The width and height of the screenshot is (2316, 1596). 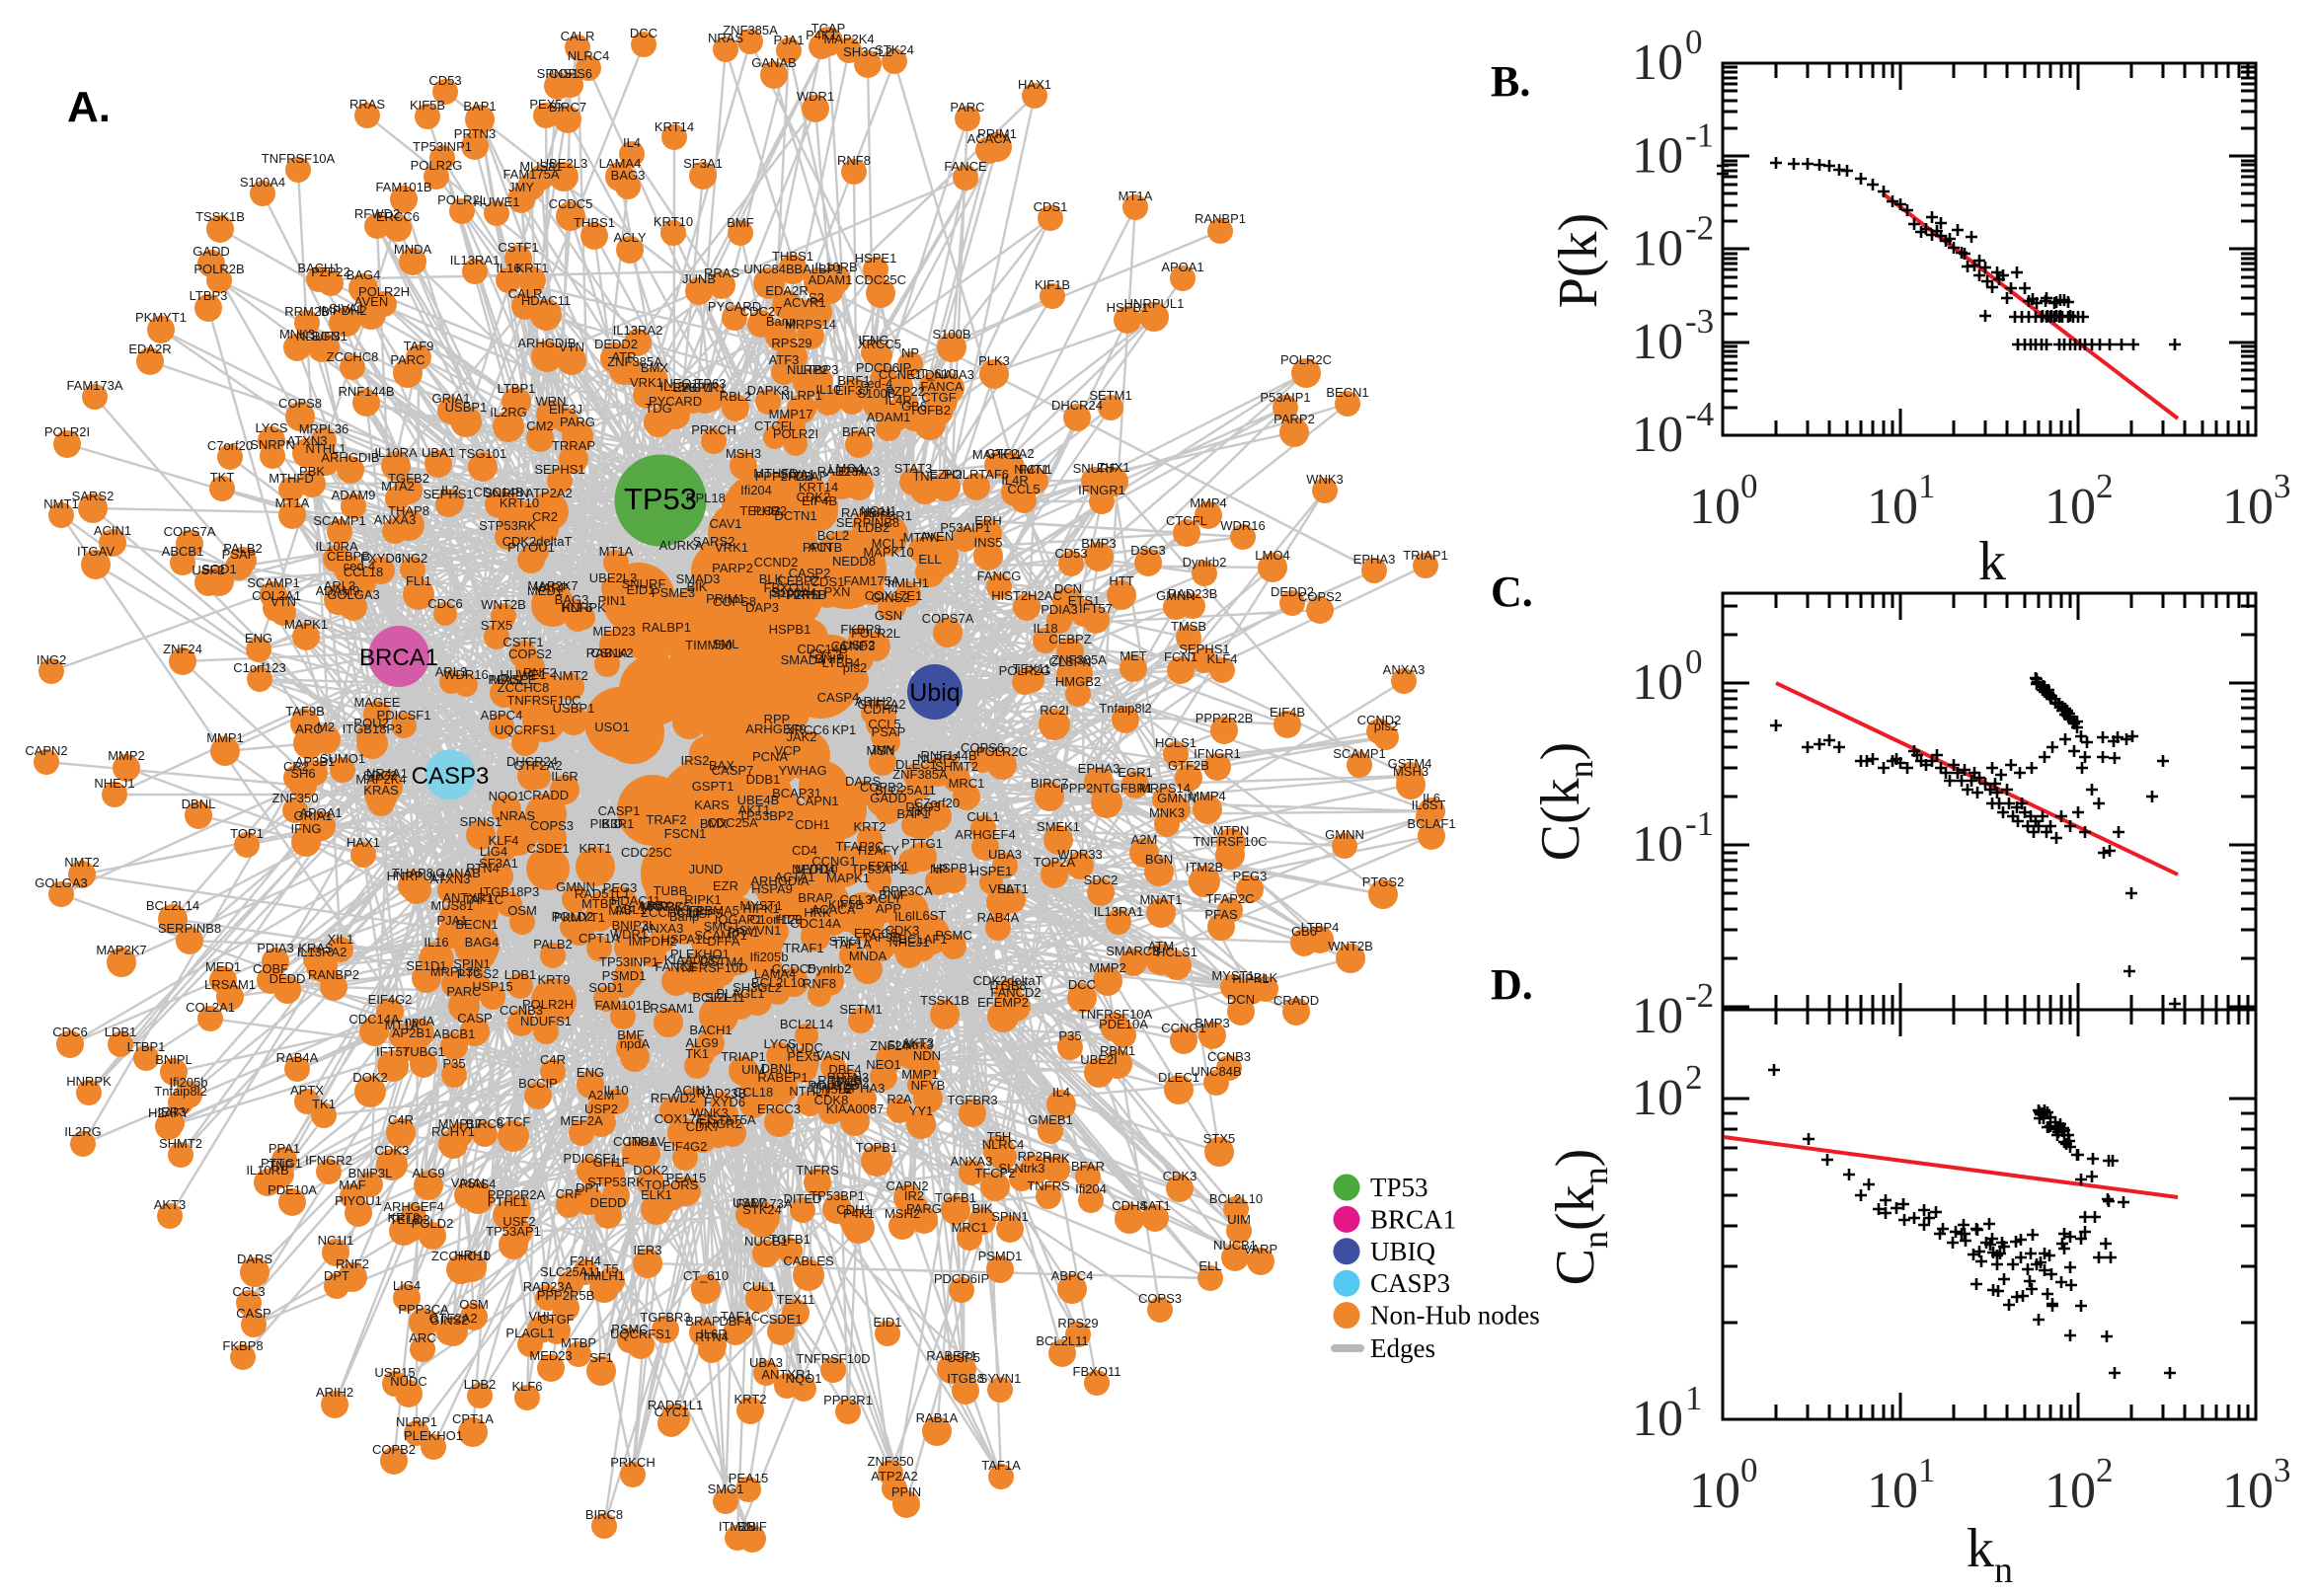 I want to click on svg-text: SF3A1, so click(x=499, y=863).